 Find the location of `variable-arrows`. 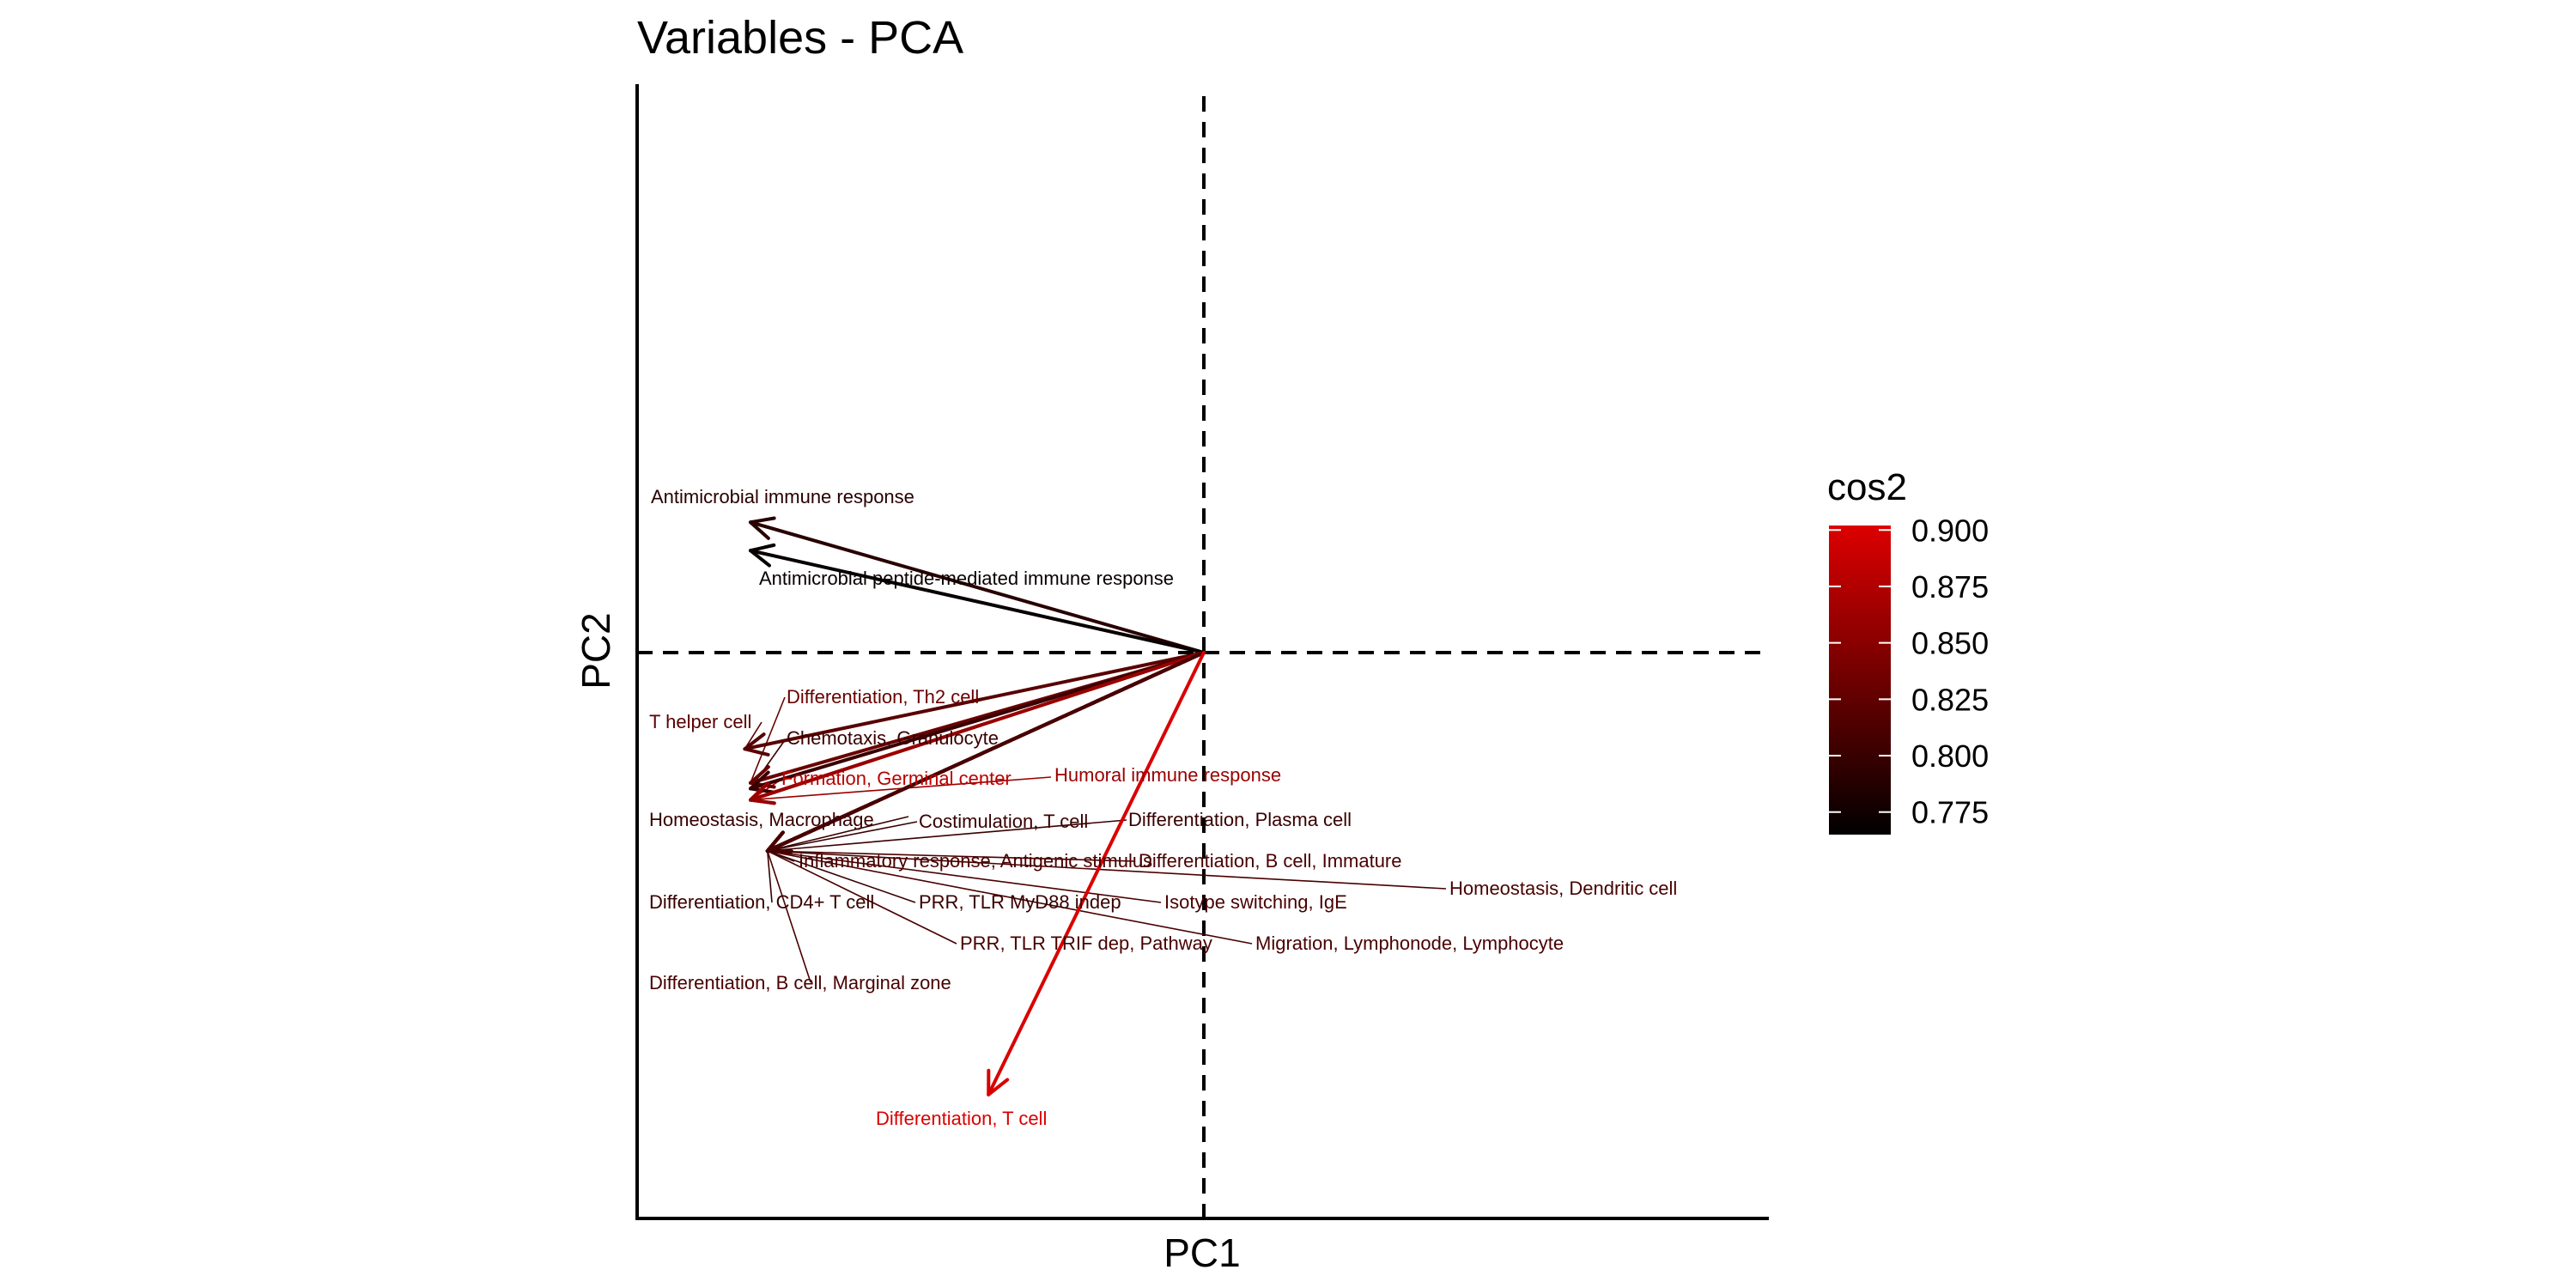

variable-arrows is located at coordinates (974, 806).